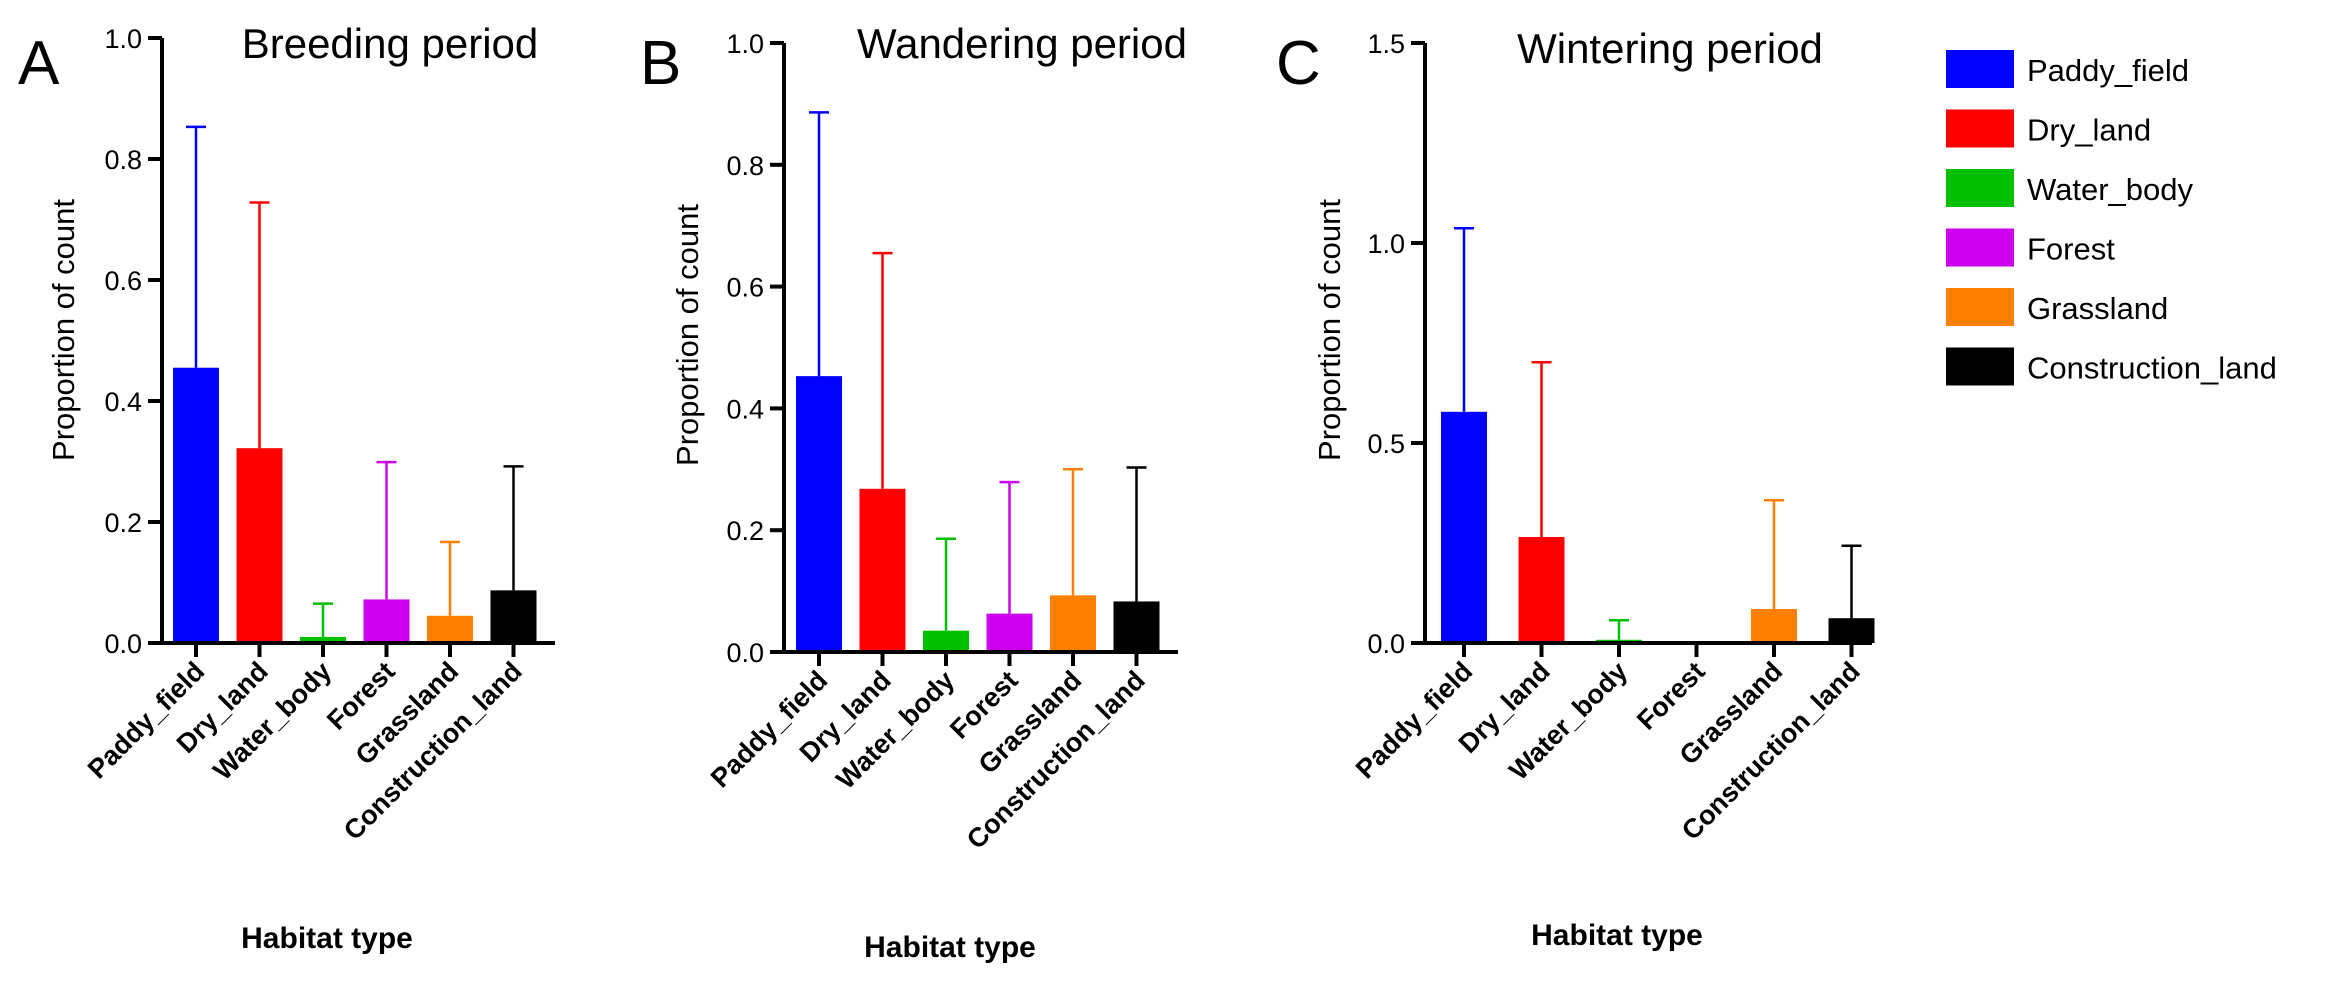 The width and height of the screenshot is (2326, 991). Describe the element at coordinates (1386, 644) in the screenshot. I see `y-tick-label-c: 0.0` at that location.